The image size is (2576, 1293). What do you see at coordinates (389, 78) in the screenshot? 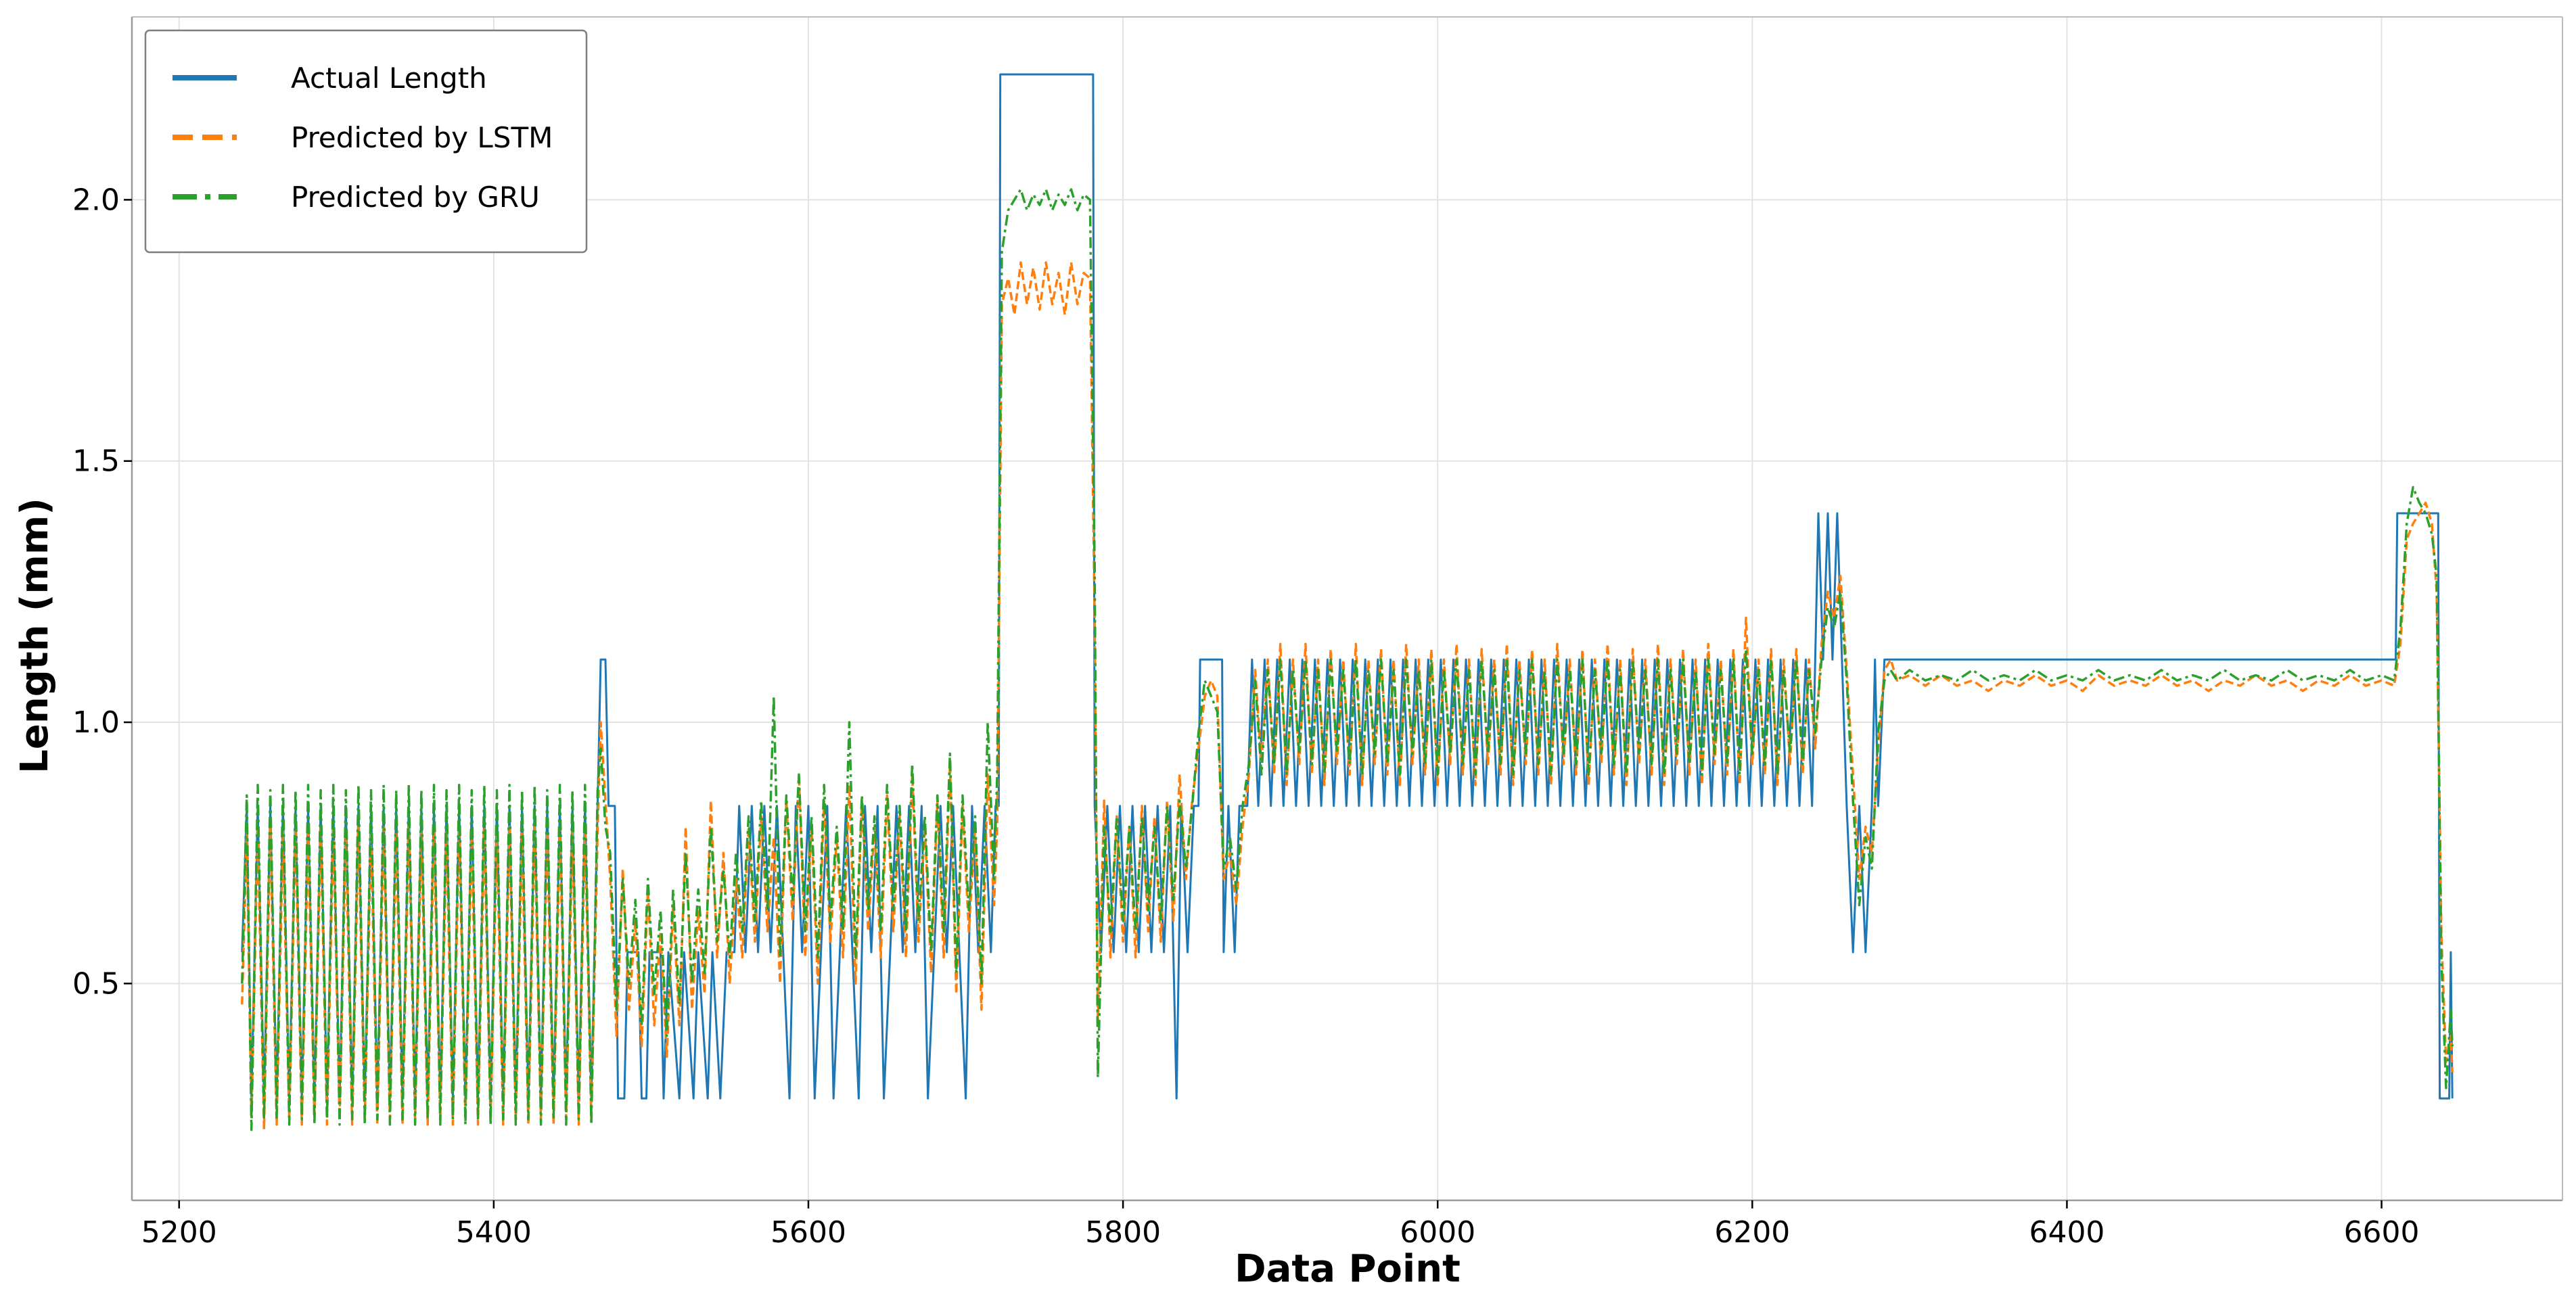
I see `legend-label: Actual Length` at bounding box center [389, 78].